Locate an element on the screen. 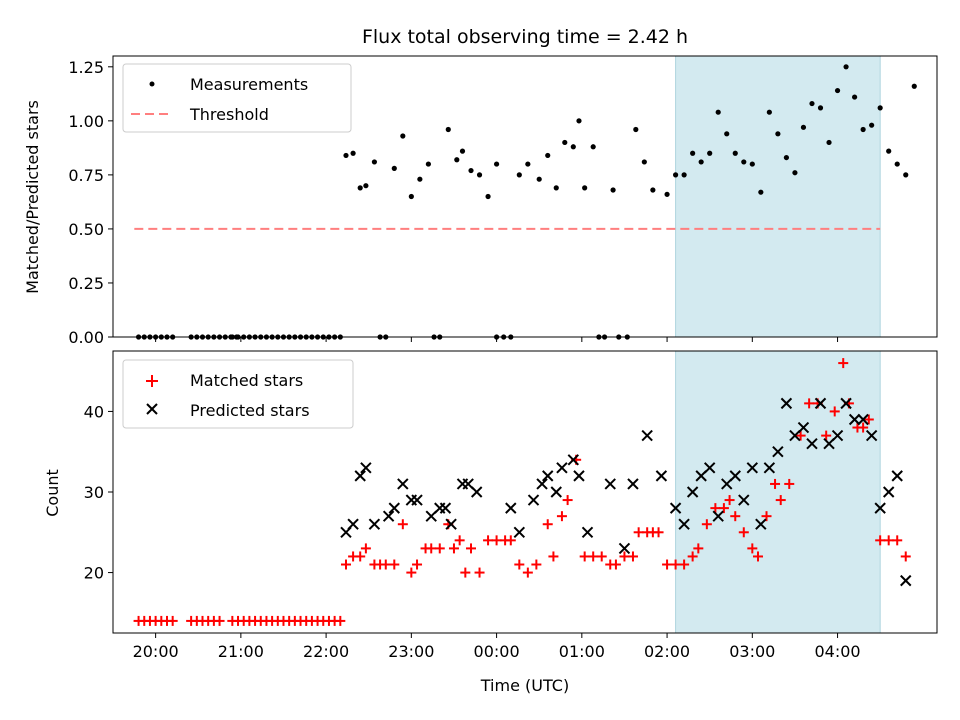 The image size is (960, 720). top-legend: Measurements Threshold is located at coordinates (237, 98).